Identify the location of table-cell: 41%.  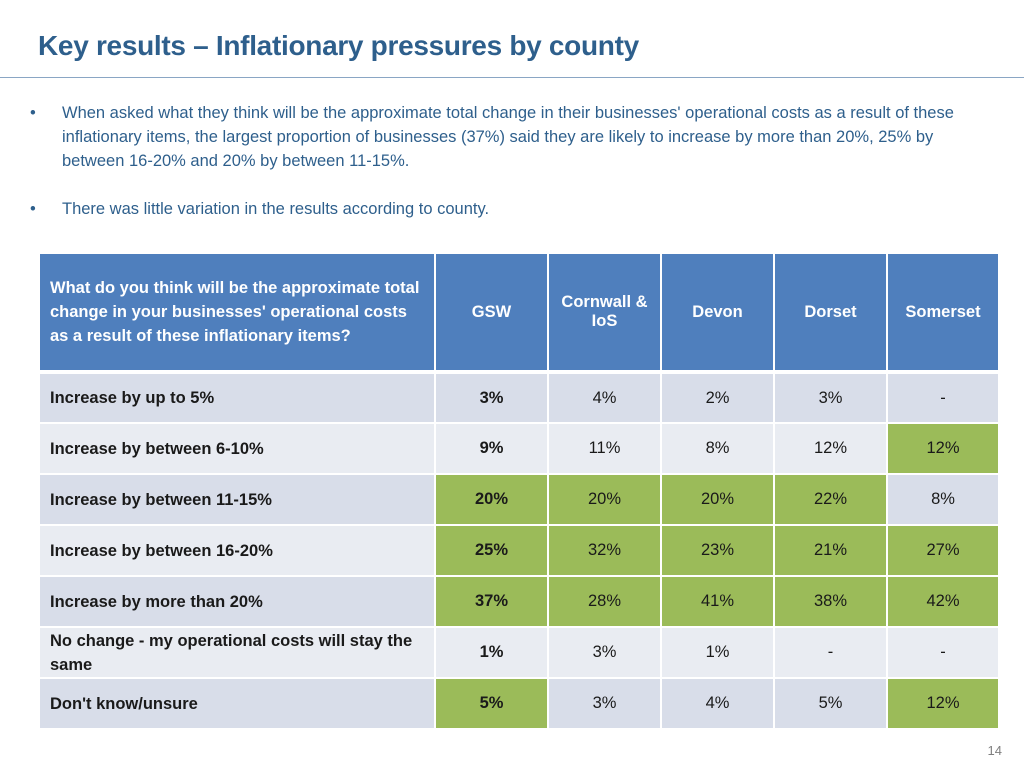
(717, 601).